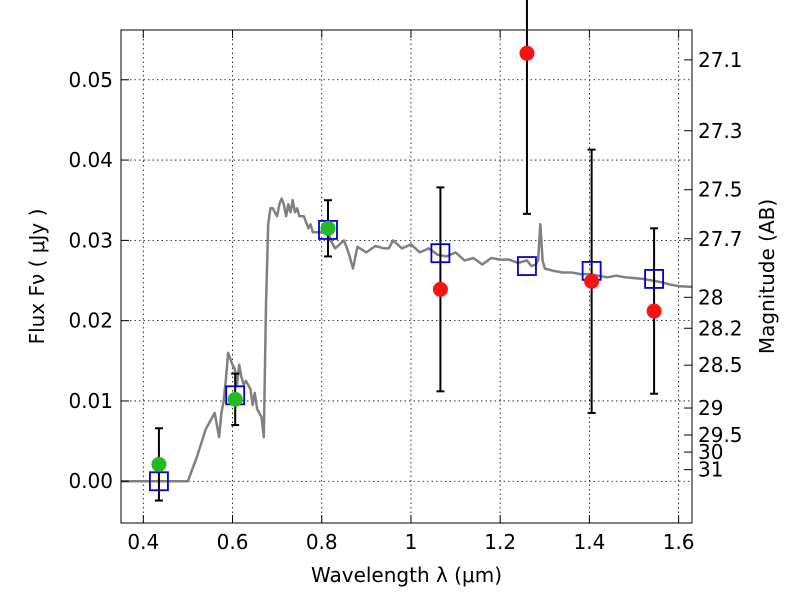  I want to click on y2-tick-label: 28.5, so click(720, 365).